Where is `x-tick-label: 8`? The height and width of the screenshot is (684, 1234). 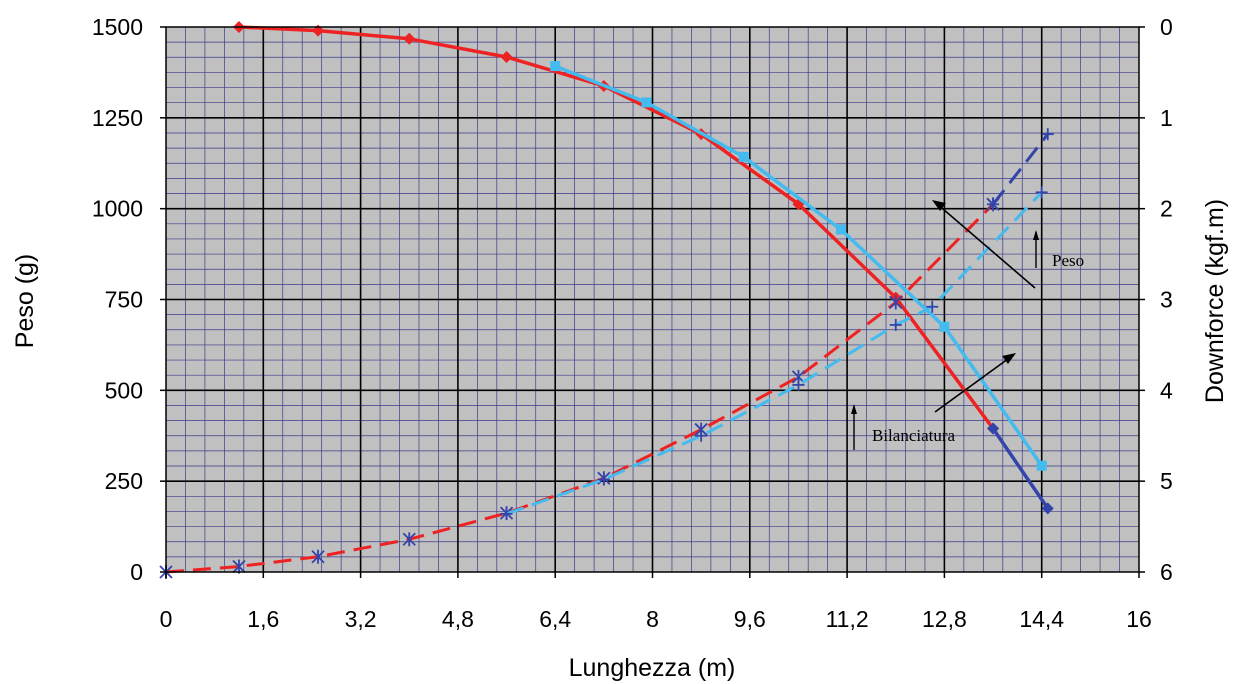 x-tick-label: 8 is located at coordinates (652, 619).